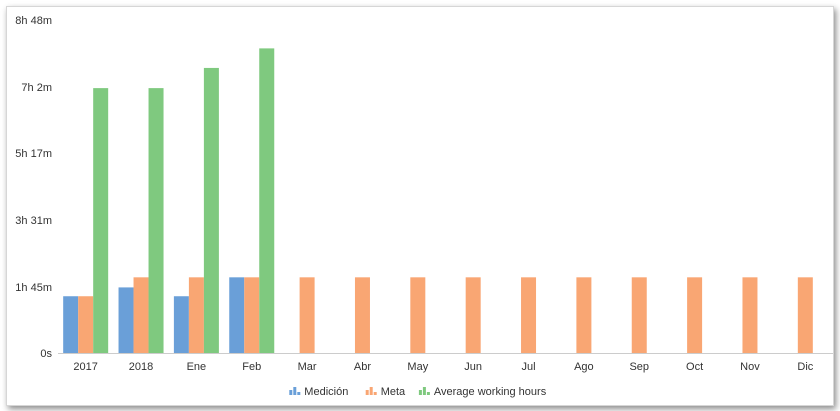 The image size is (840, 411). I want to click on x-tick-label: Ago, so click(584, 367).